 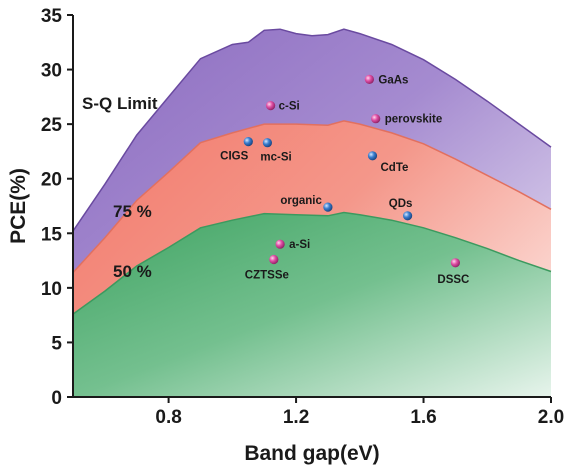 What do you see at coordinates (267, 276) in the screenshot?
I see `point-label-cztsse: CZTSSe` at bounding box center [267, 276].